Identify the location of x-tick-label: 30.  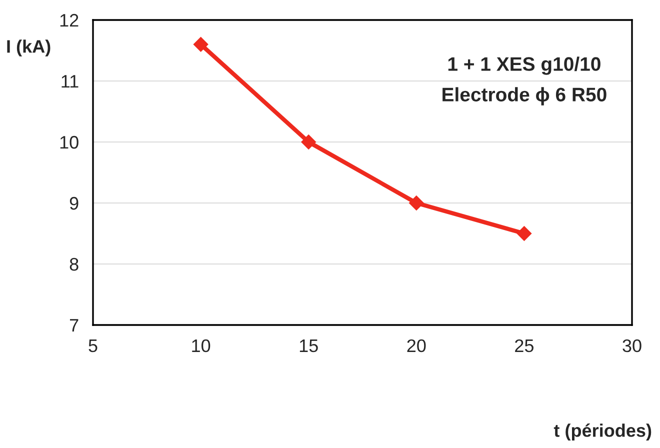
(632, 345).